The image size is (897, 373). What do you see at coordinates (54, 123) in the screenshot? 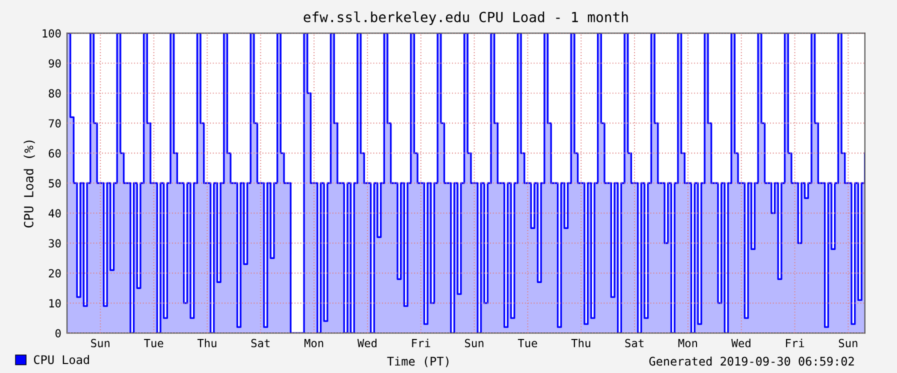
I see `y-tick-label: 70` at bounding box center [54, 123].